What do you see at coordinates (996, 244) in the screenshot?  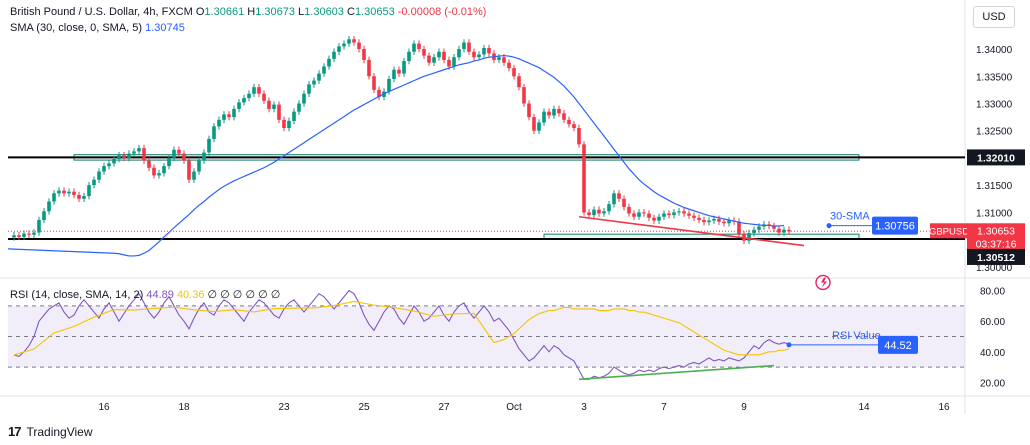 I see `countdown-tag-text: 03:37:16` at bounding box center [996, 244].